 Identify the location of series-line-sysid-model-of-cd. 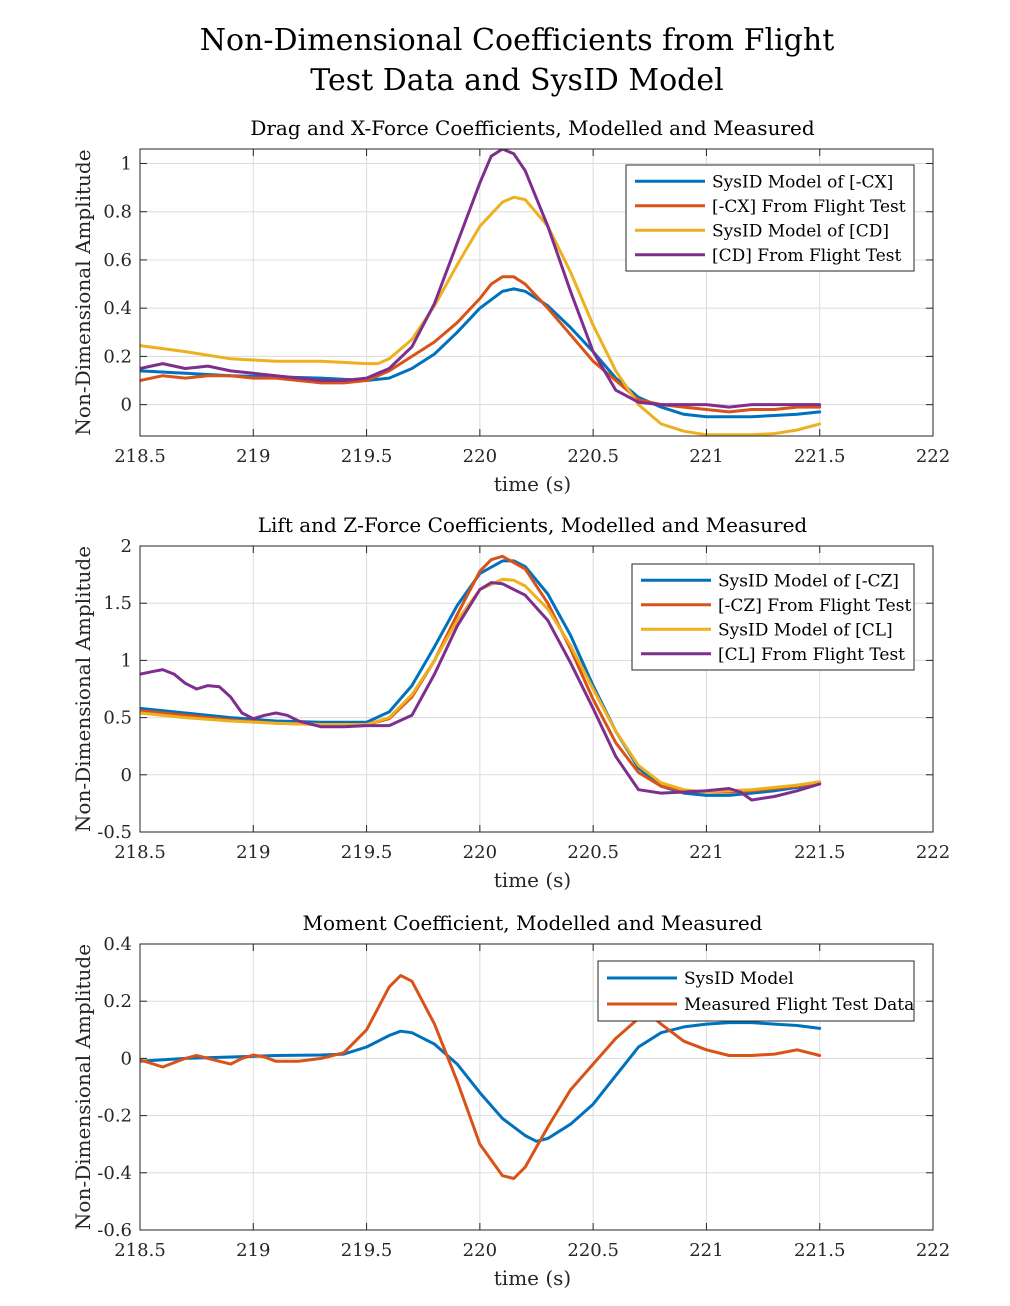
(481, 315).